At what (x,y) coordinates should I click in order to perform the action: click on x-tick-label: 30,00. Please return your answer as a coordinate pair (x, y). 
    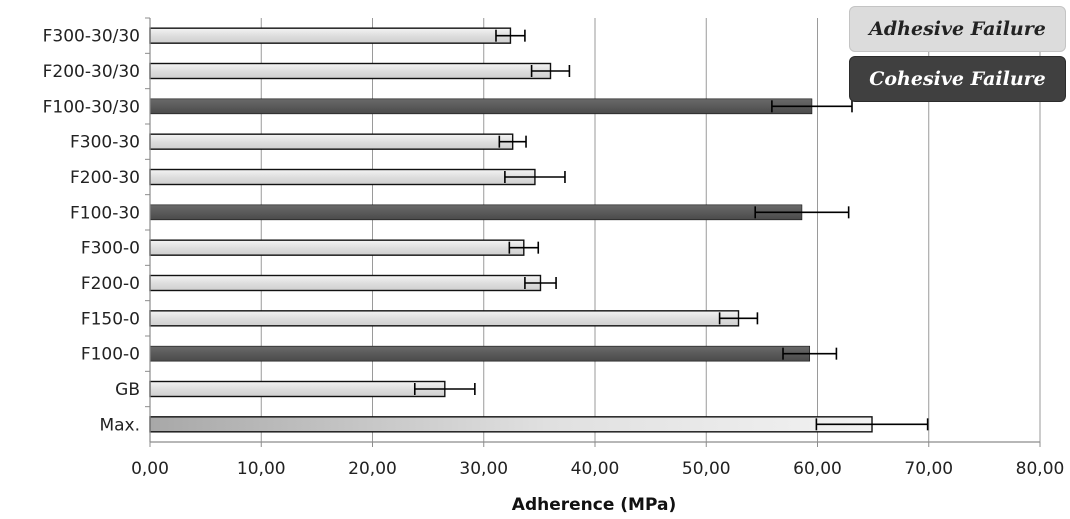
    Looking at the image, I should click on (483, 469).